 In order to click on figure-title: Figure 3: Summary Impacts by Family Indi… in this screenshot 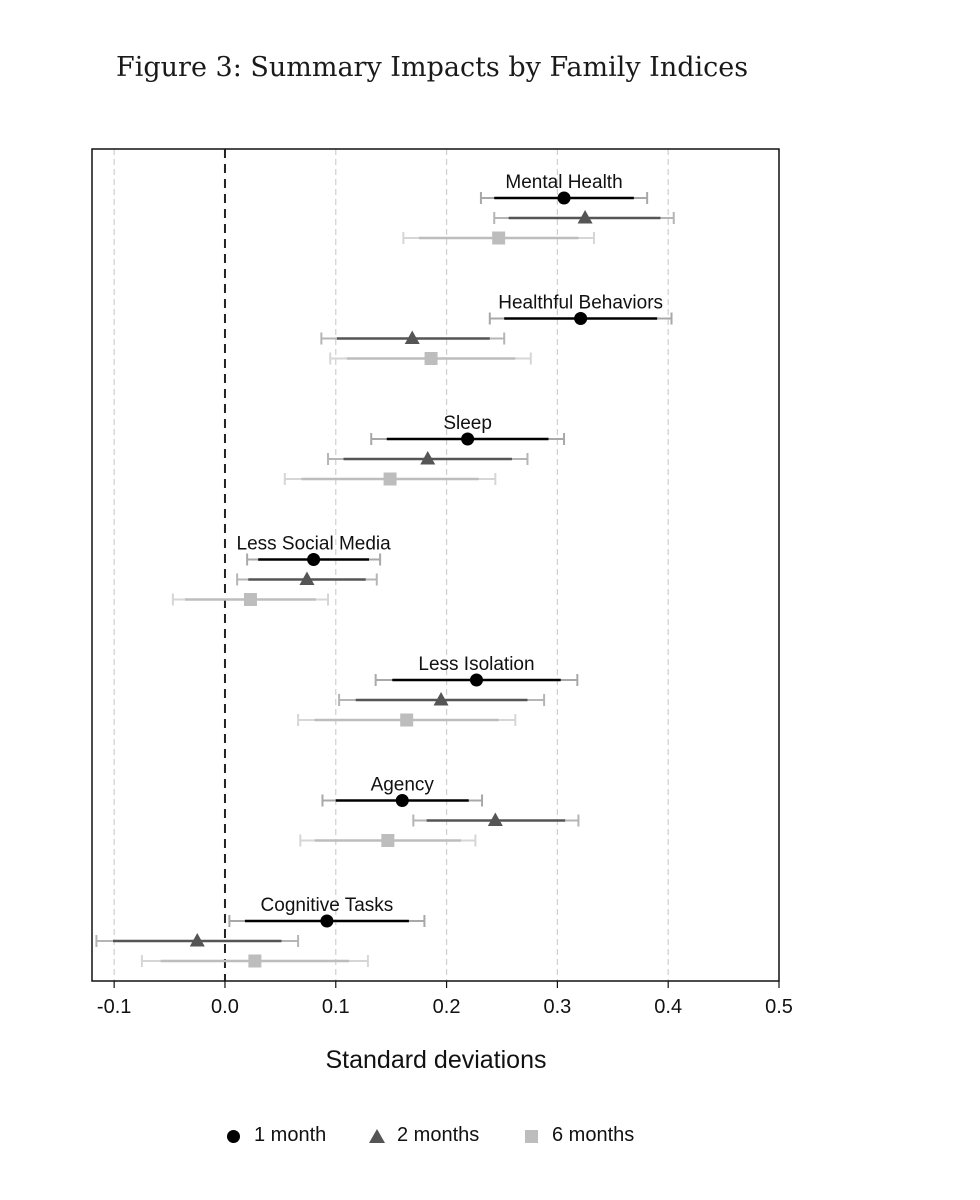, I will do `click(432, 67)`.